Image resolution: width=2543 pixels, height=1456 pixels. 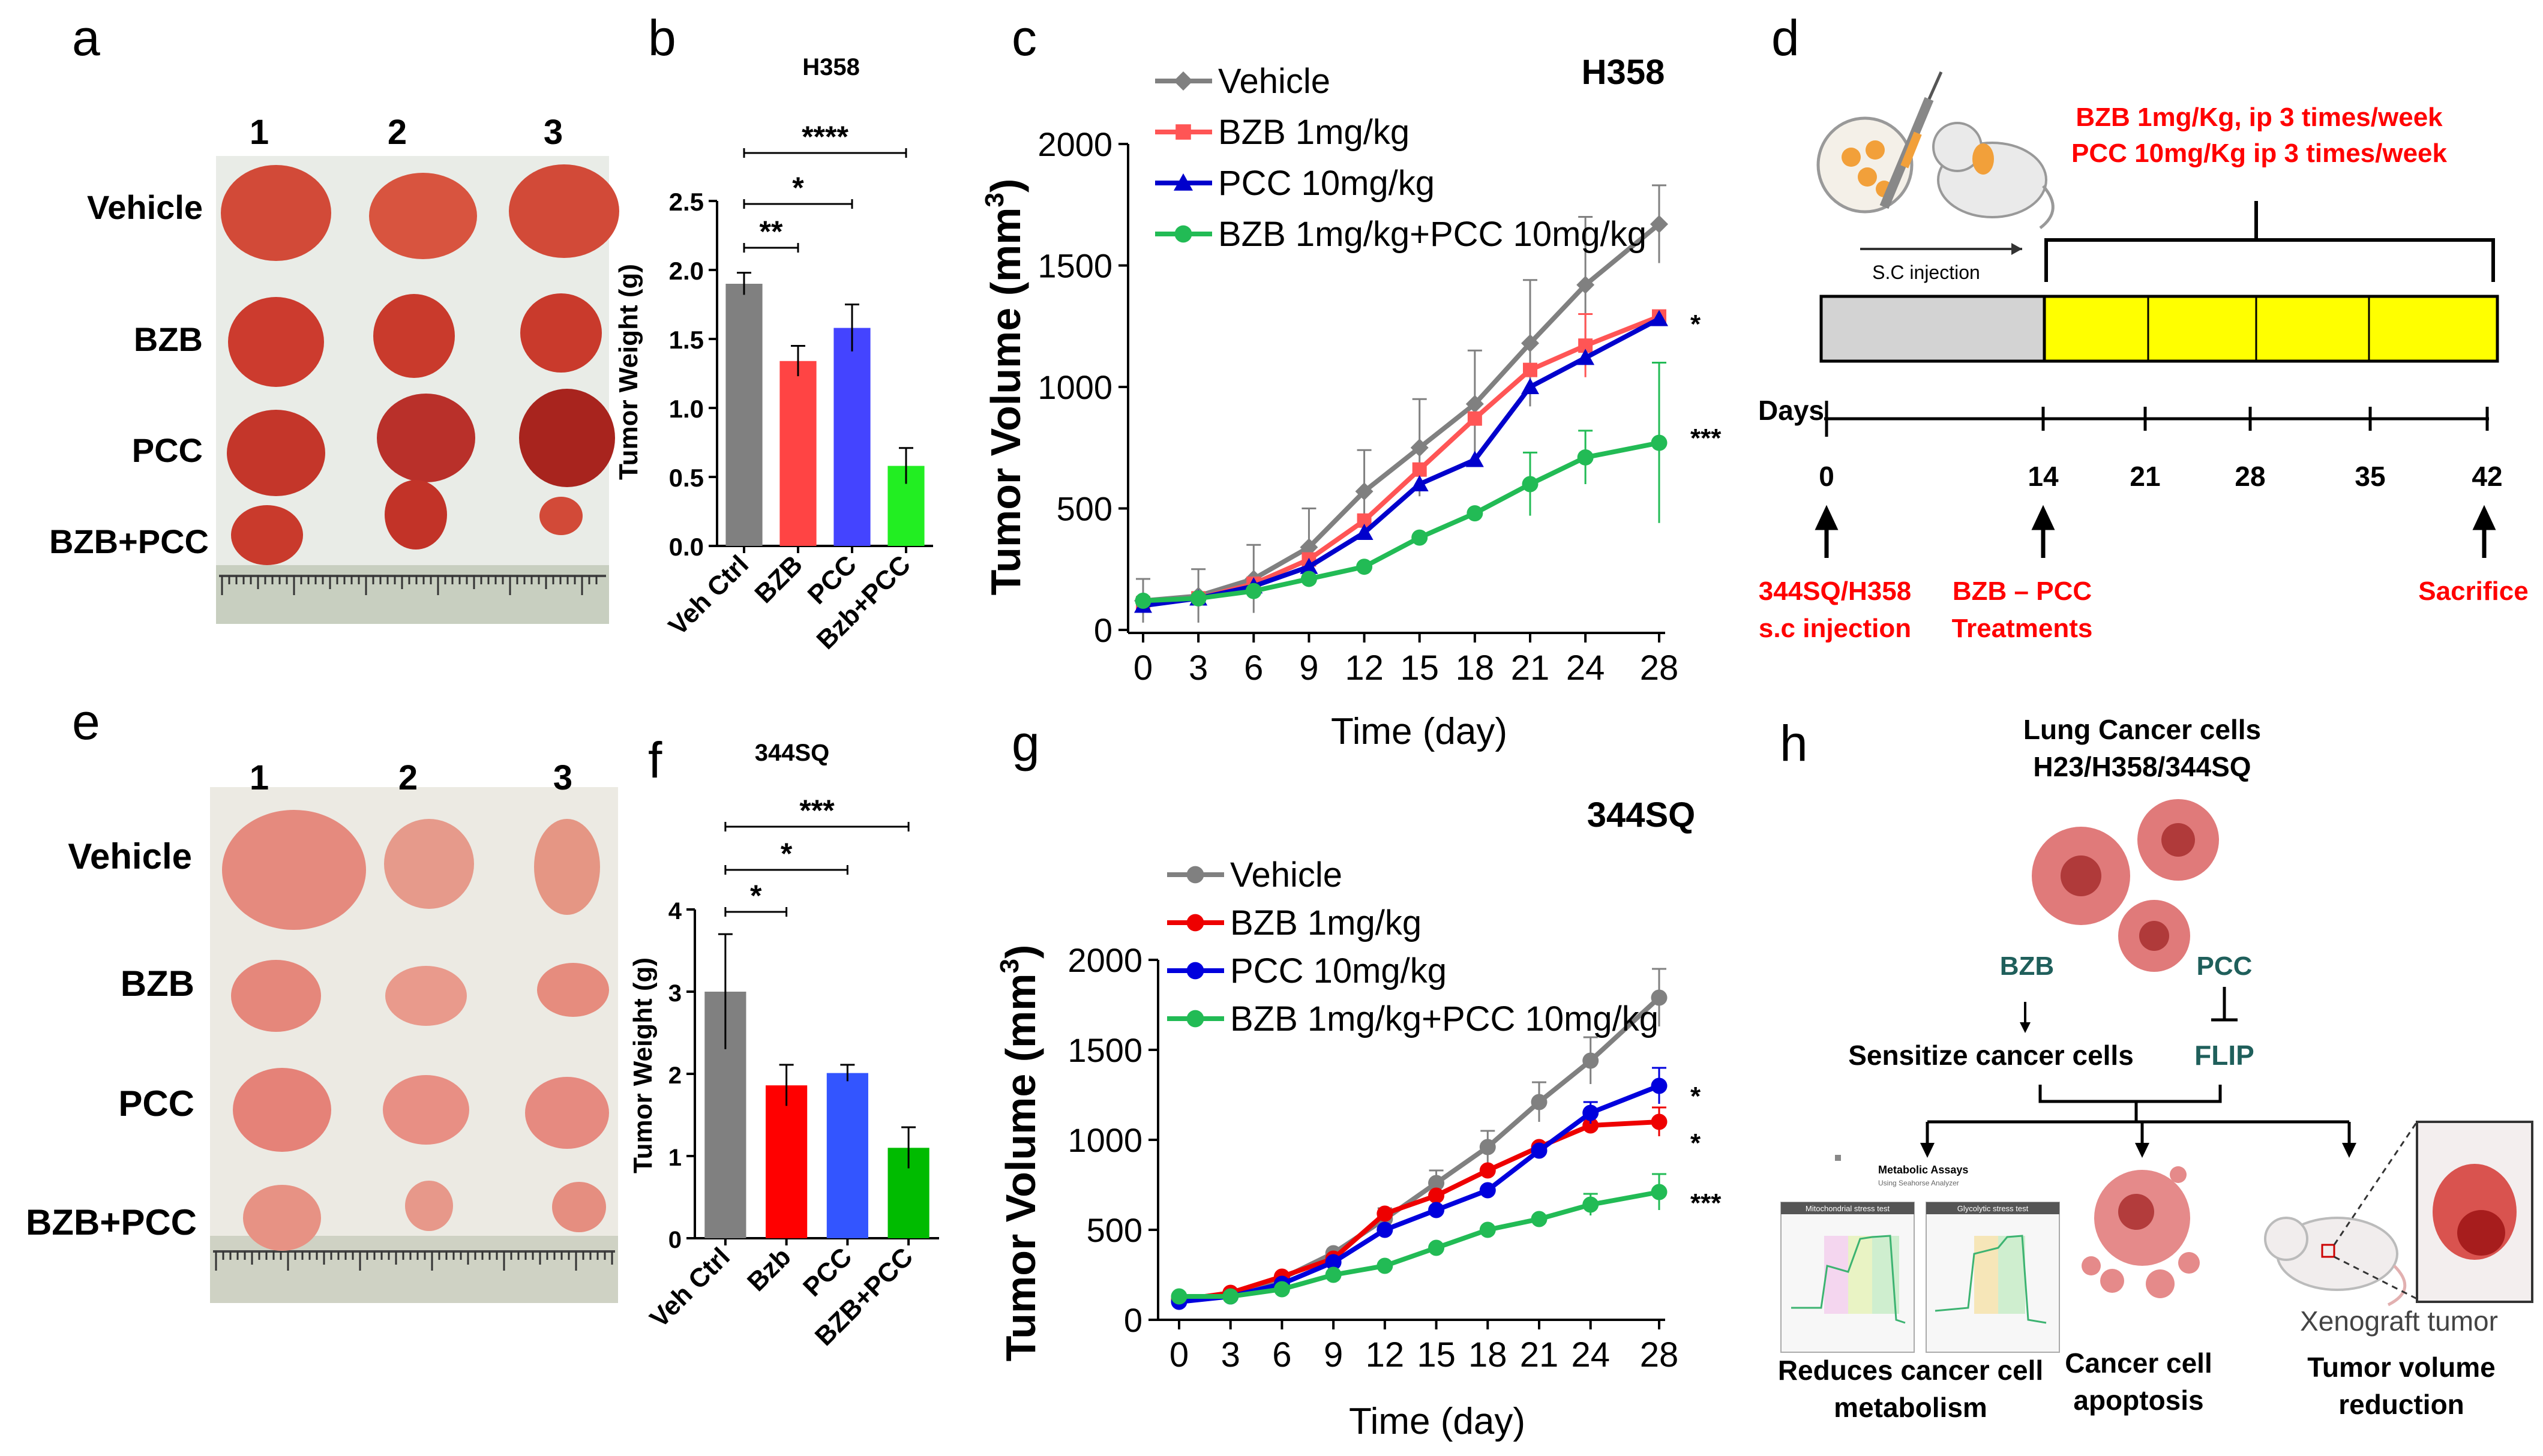 What do you see at coordinates (2225, 966) in the screenshot?
I see `pcc-label: PCC` at bounding box center [2225, 966].